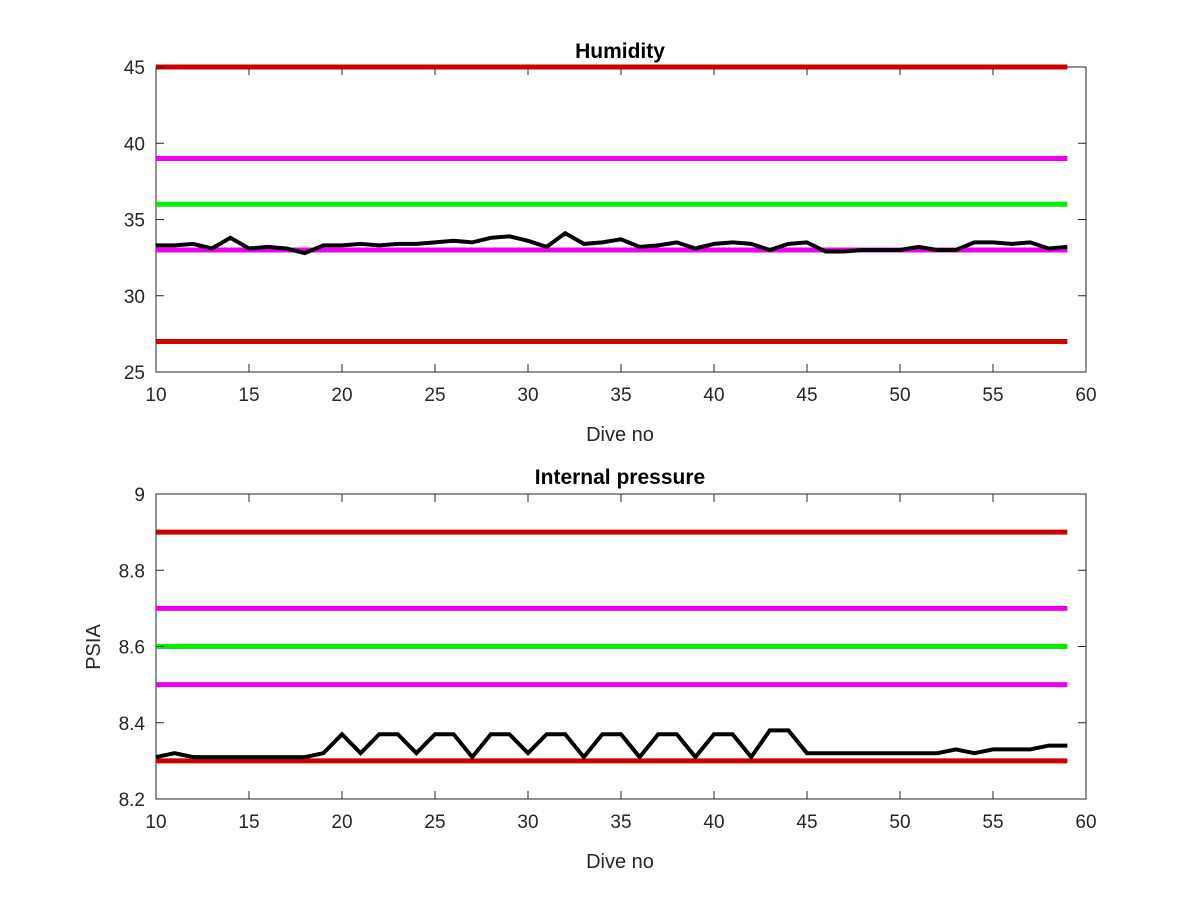 Image resolution: width=1200 pixels, height=900 pixels. Describe the element at coordinates (248, 822) in the screenshot. I see `pressure-x-tick-label: 15` at that location.